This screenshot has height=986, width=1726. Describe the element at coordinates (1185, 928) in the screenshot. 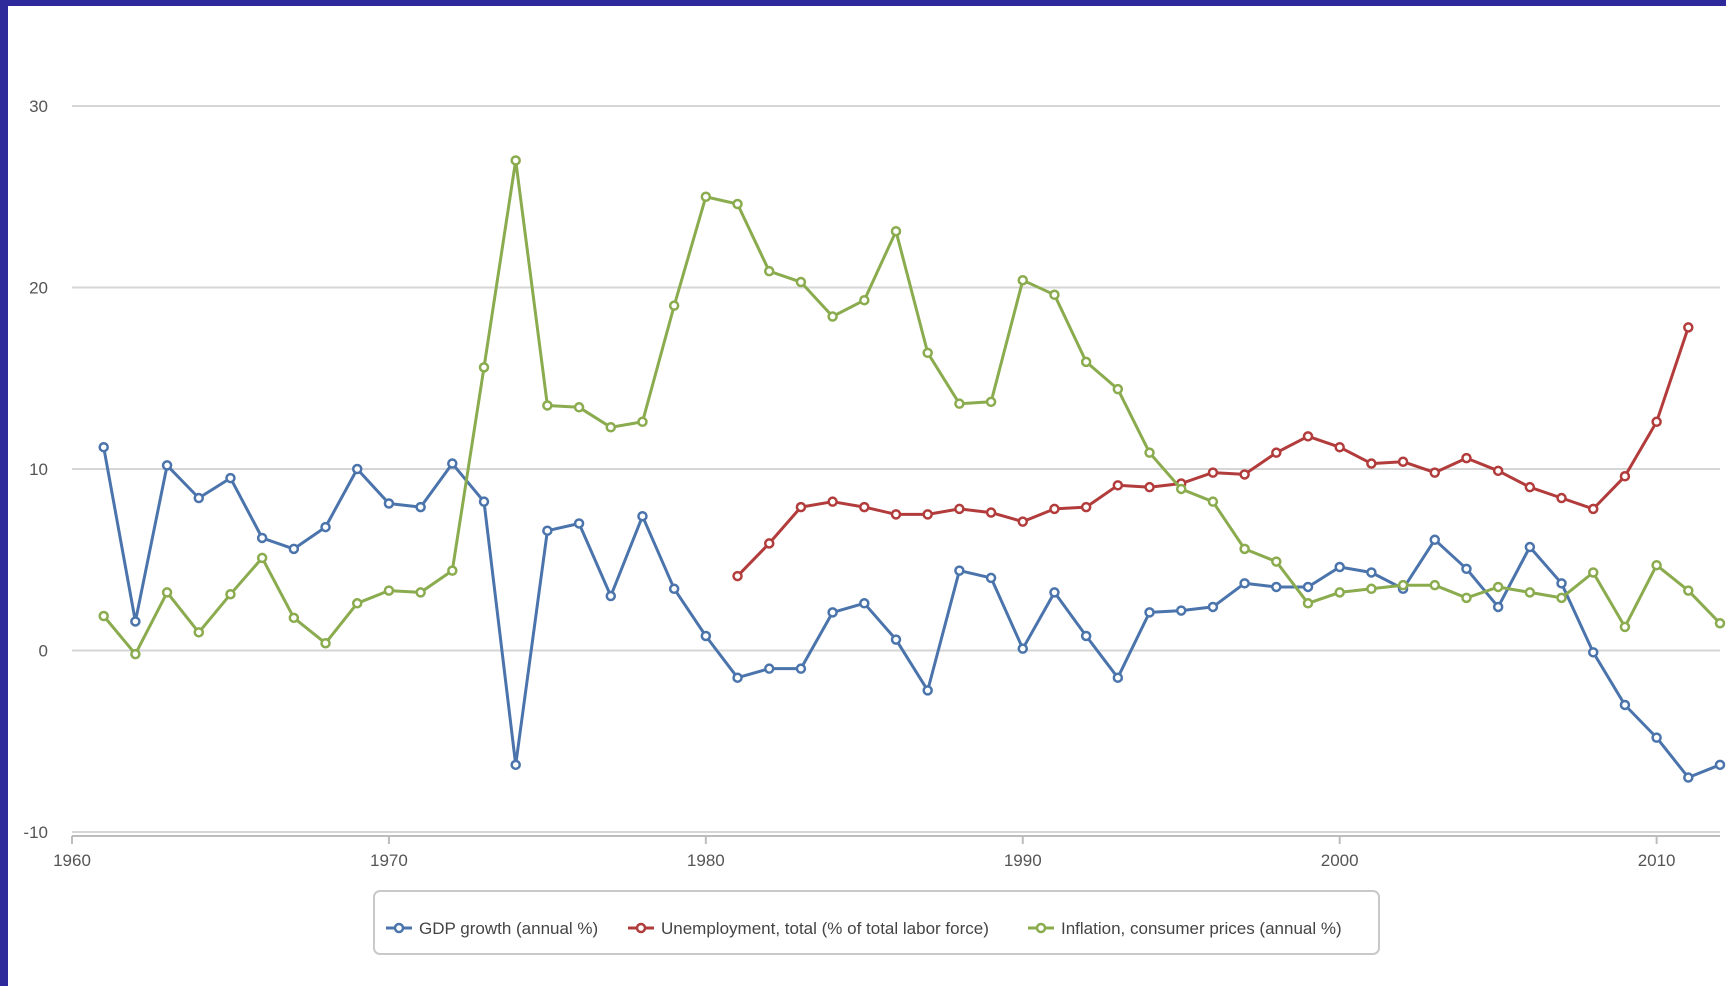

I see `legend-item: Inflation, consumer prices (annual %)` at that location.